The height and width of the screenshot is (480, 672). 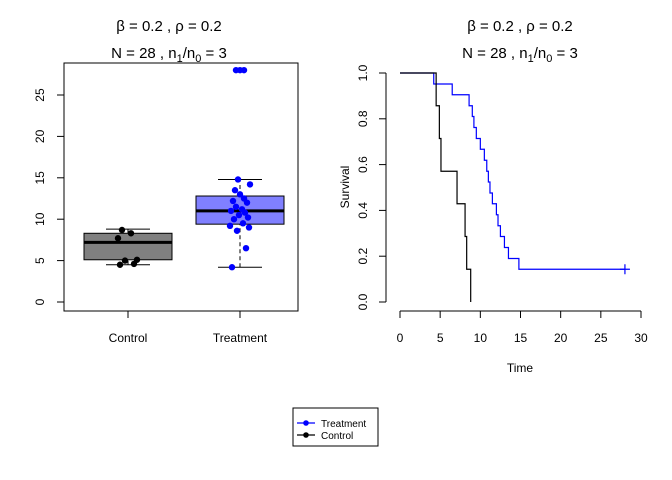 What do you see at coordinates (40, 260) in the screenshot?
I see `boxplot-y-tick-label: 5` at bounding box center [40, 260].